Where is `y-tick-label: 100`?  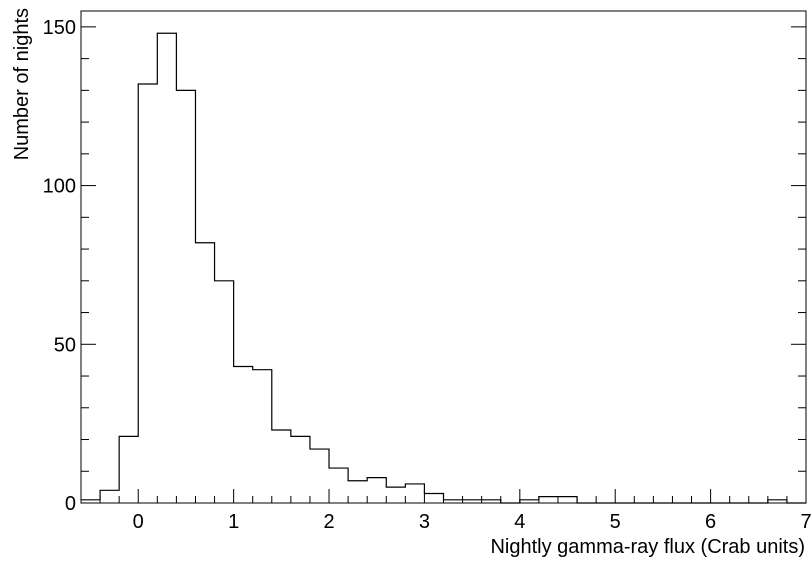 y-tick-label: 100 is located at coordinates (59, 187).